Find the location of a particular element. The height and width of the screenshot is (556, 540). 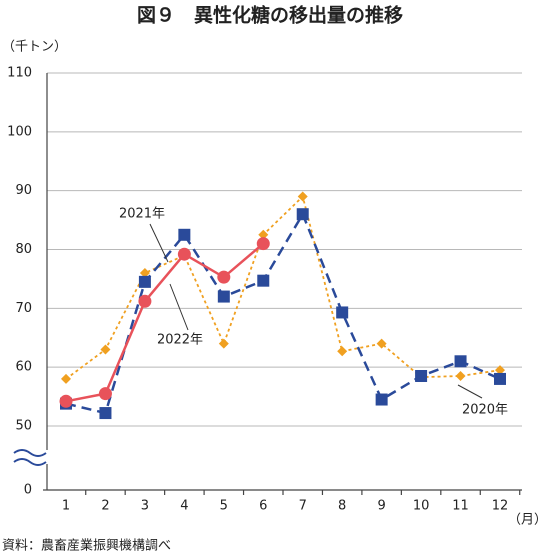

source-note: 資料：農畜産業振興機構調べ is located at coordinates (86, 546).